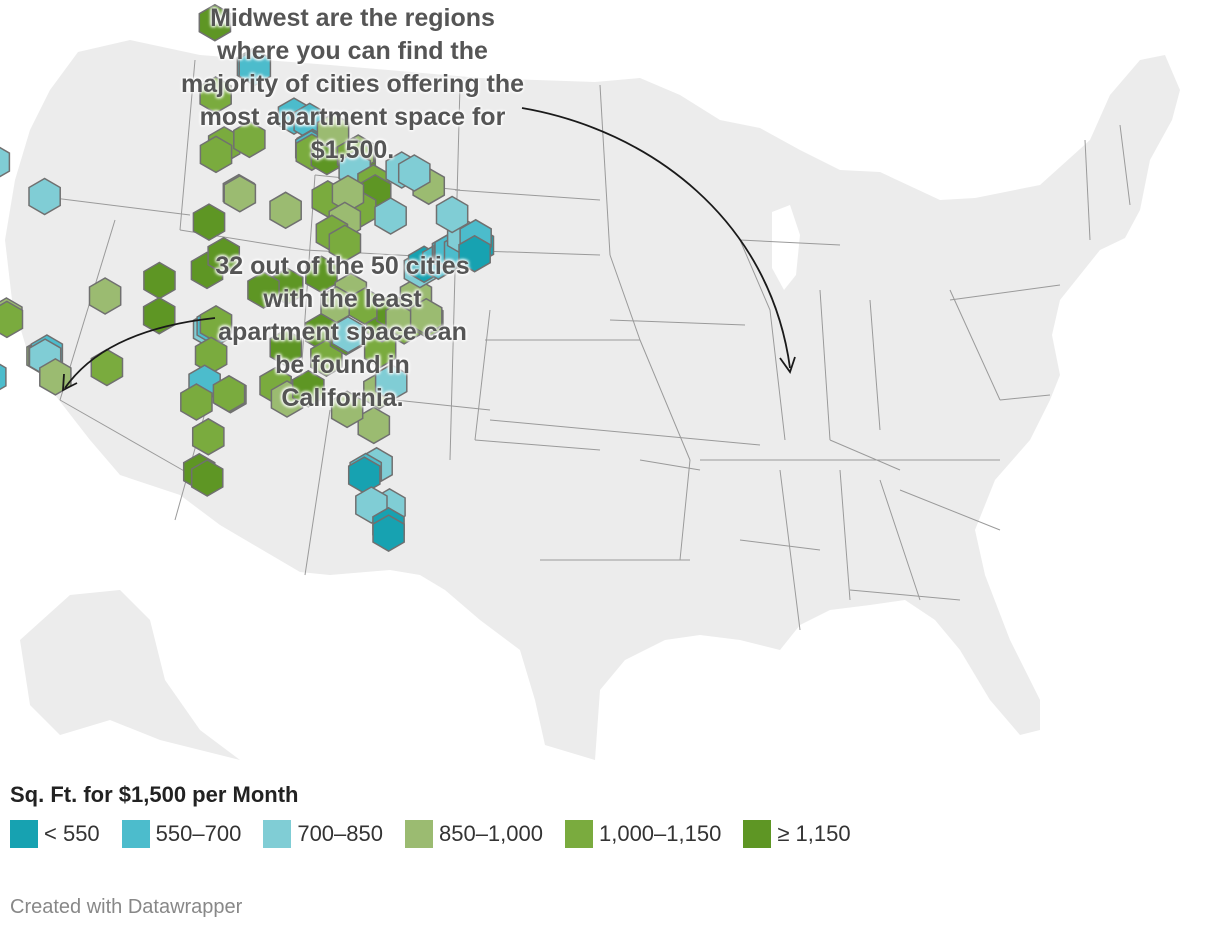  Describe the element at coordinates (660, 833) in the screenshot. I see `legend-label: 1,000–1,150` at that location.